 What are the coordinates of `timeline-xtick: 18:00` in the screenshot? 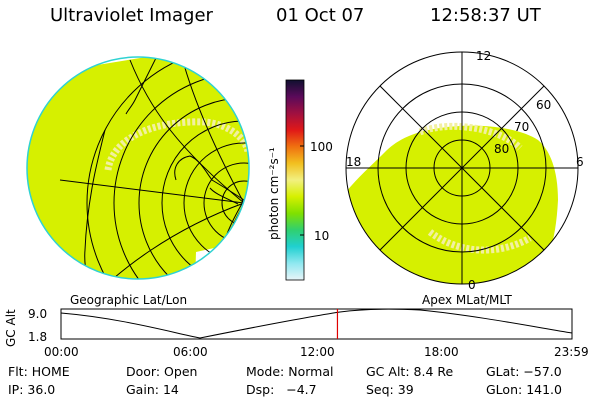 It's located at (441, 352).